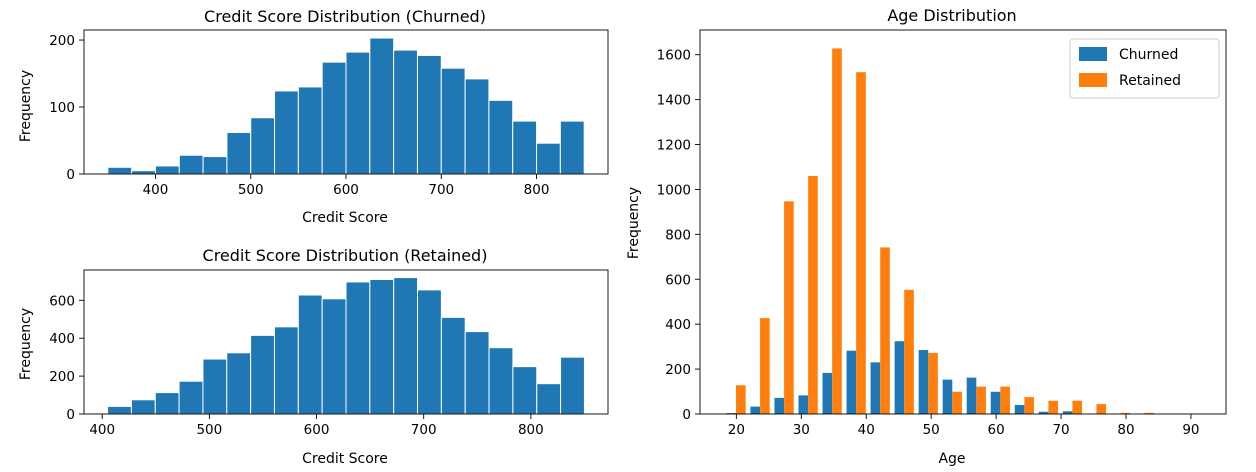  I want to click on x-tick-label: 30, so click(801, 430).